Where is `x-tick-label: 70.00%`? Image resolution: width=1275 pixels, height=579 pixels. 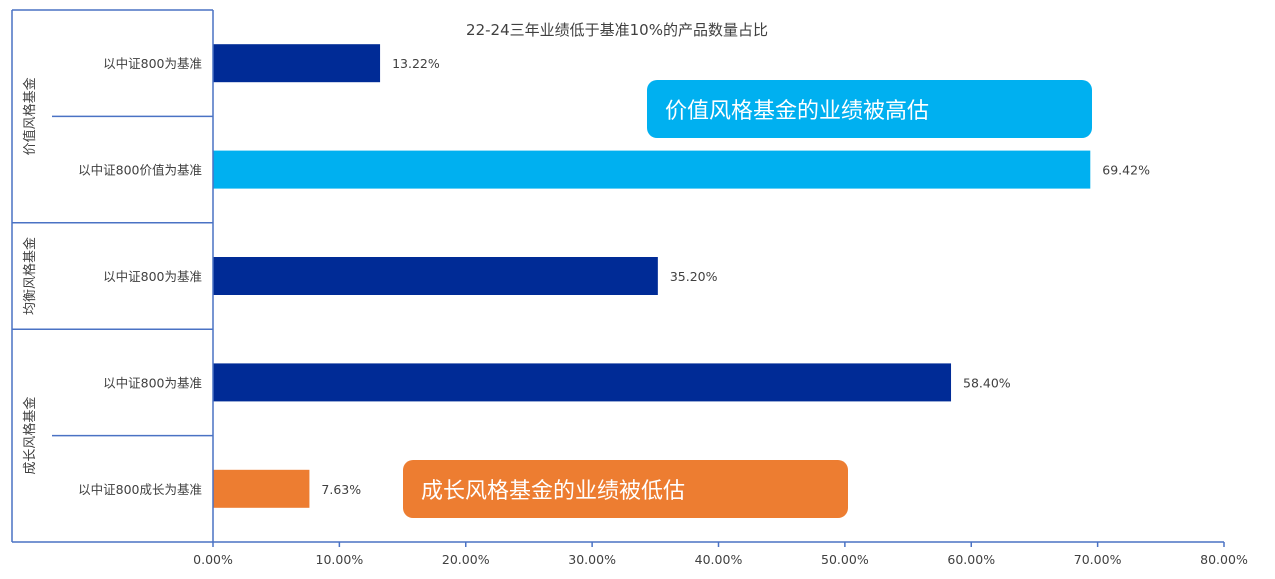 x-tick-label: 70.00% is located at coordinates (1098, 559).